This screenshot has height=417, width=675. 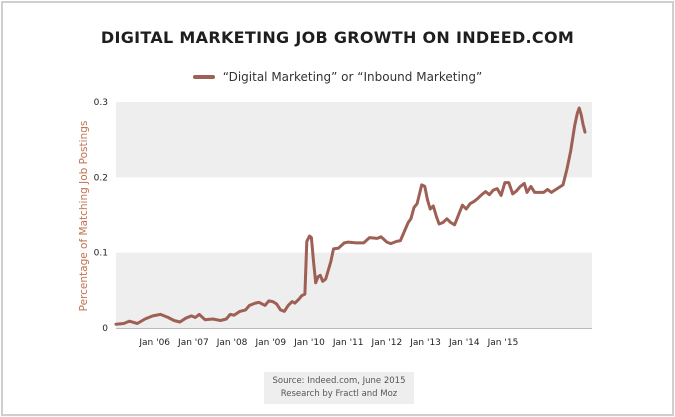 I want to click on y-tick-label: 0.3, so click(x=101, y=103).